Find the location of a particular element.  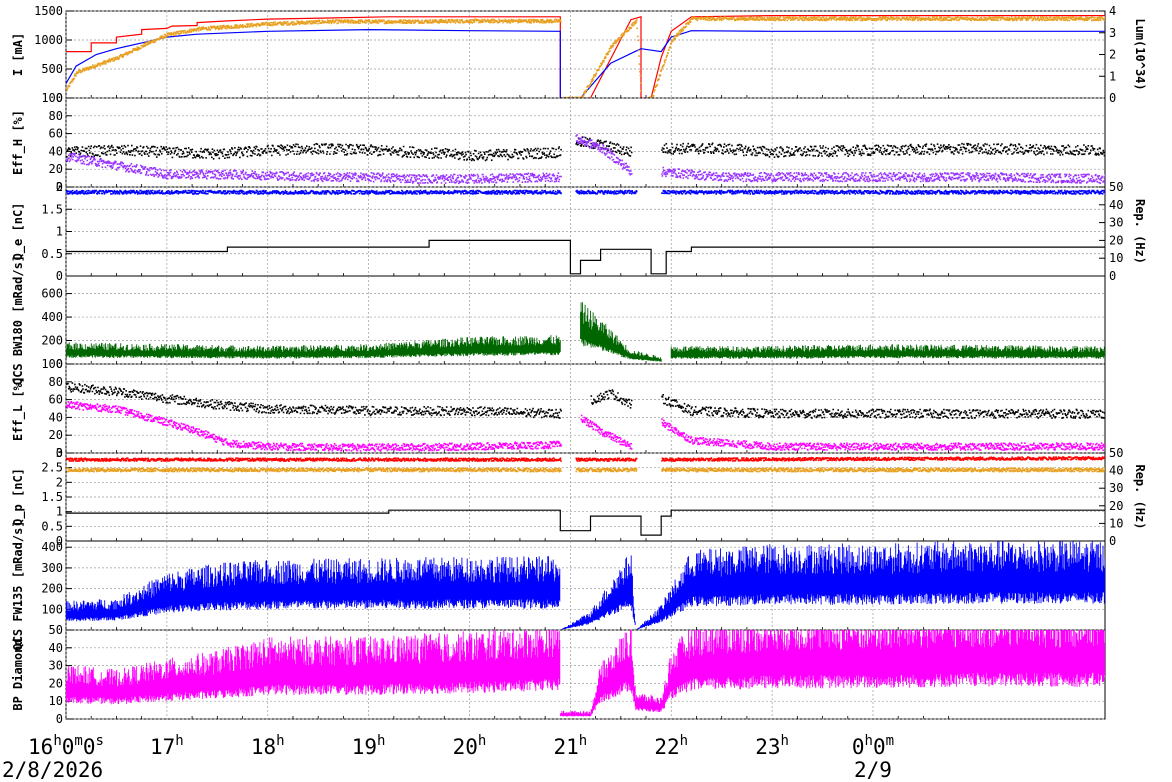

y-tick-label: 2.5 is located at coordinates (52, 468).